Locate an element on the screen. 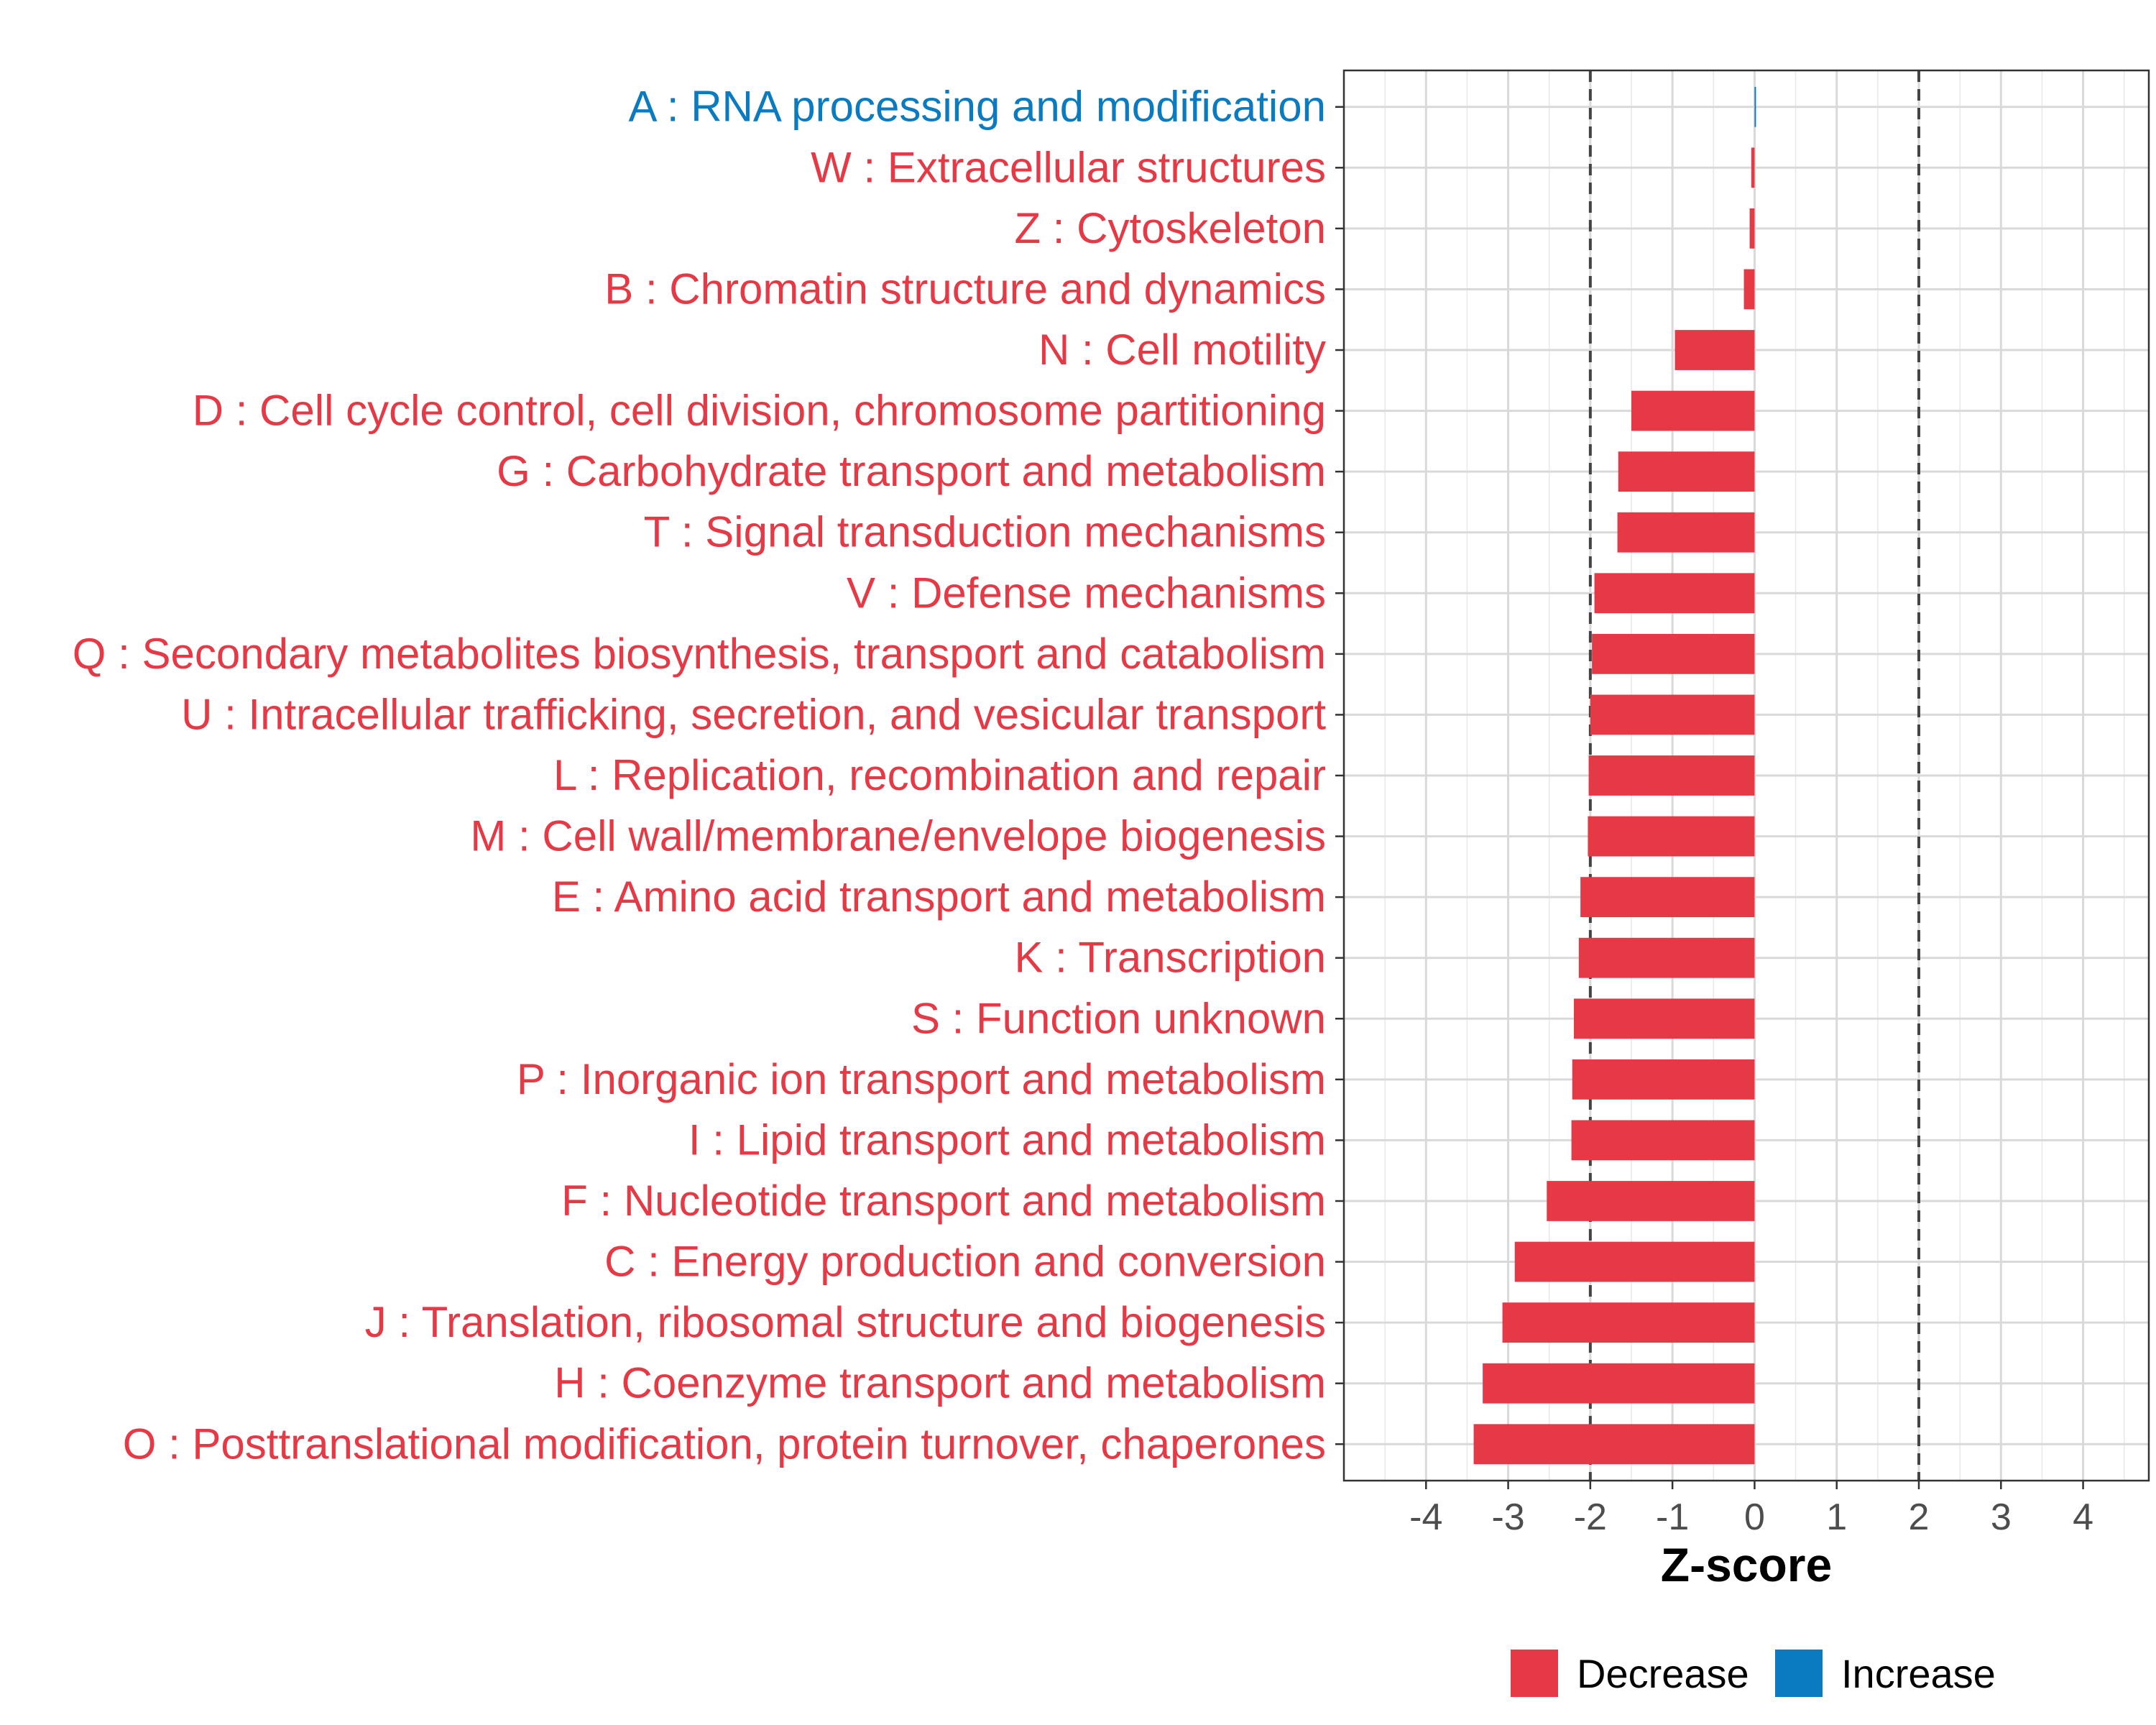  legend-label-increase: Increase is located at coordinates (1918, 1673).